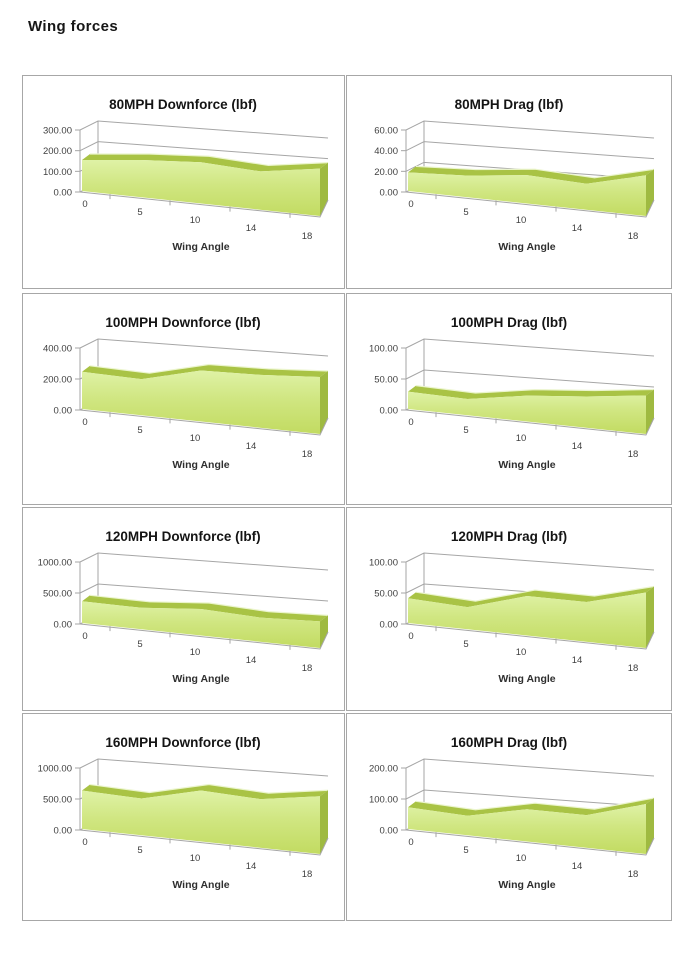 This screenshot has width=698, height=980. What do you see at coordinates (508, 742) in the screenshot?
I see `chart-title: 160MPH Drag (lbf)` at bounding box center [508, 742].